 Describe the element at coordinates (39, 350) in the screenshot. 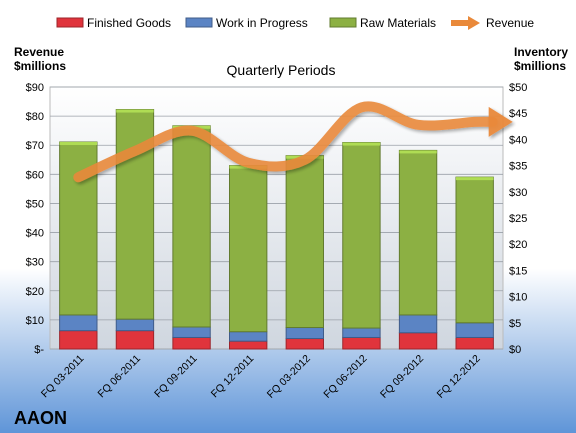

I see `y-left-tick-label: $-` at that location.